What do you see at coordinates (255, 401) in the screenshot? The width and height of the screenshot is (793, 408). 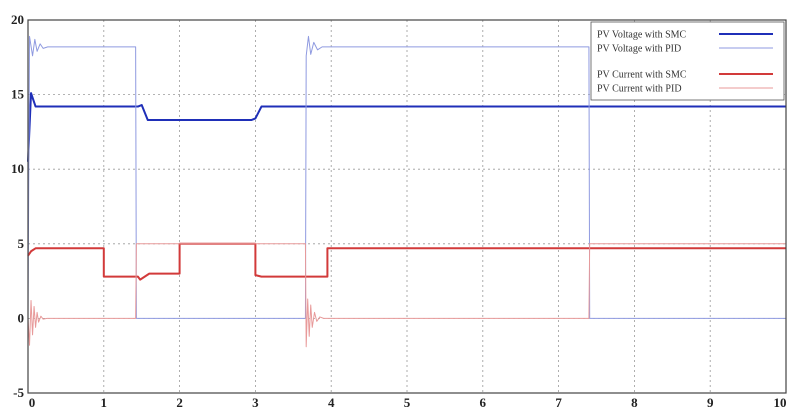 I see `x-tick-label: 3` at bounding box center [255, 401].